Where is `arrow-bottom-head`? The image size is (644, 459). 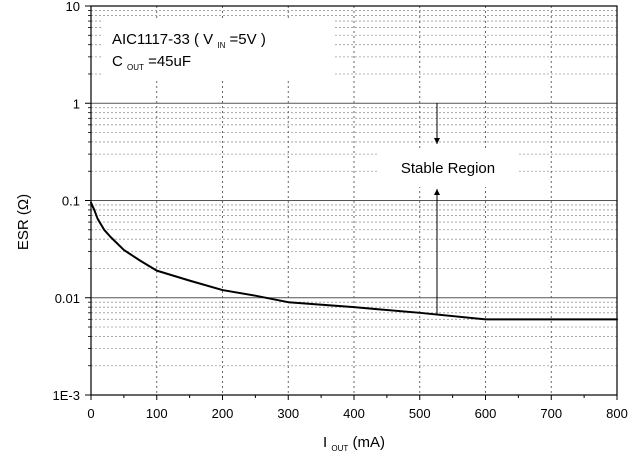 arrow-bottom-head is located at coordinates (437, 192).